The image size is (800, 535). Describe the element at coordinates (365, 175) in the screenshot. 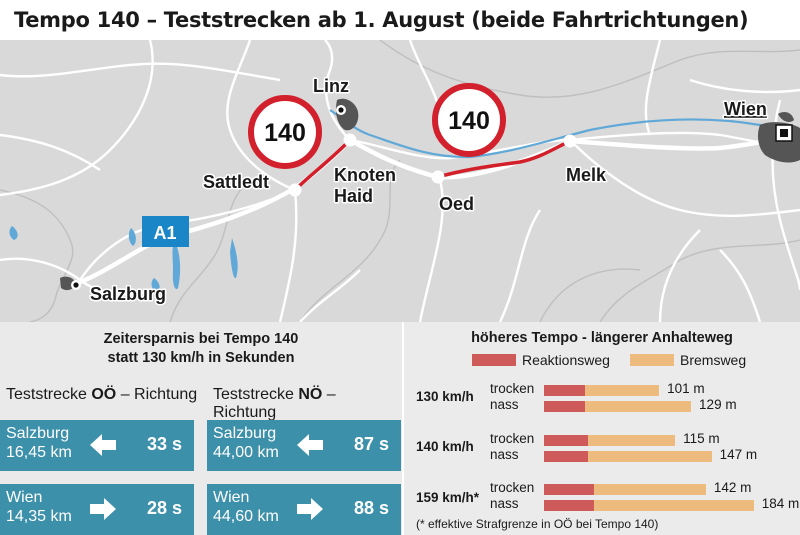

I see `label-knoten: Knoten` at that location.